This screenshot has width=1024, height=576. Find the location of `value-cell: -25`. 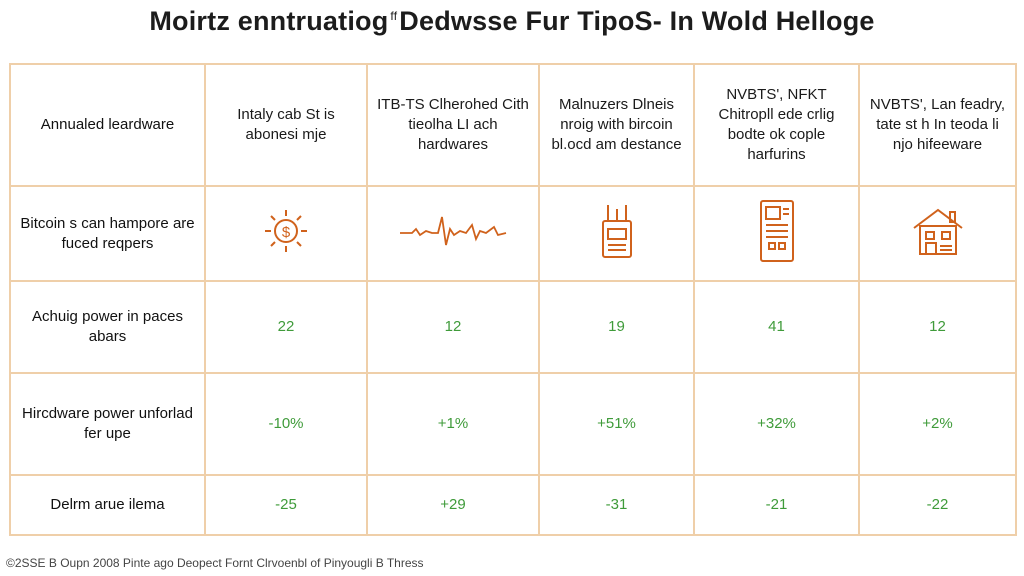

value-cell: -25 is located at coordinates (286, 505).